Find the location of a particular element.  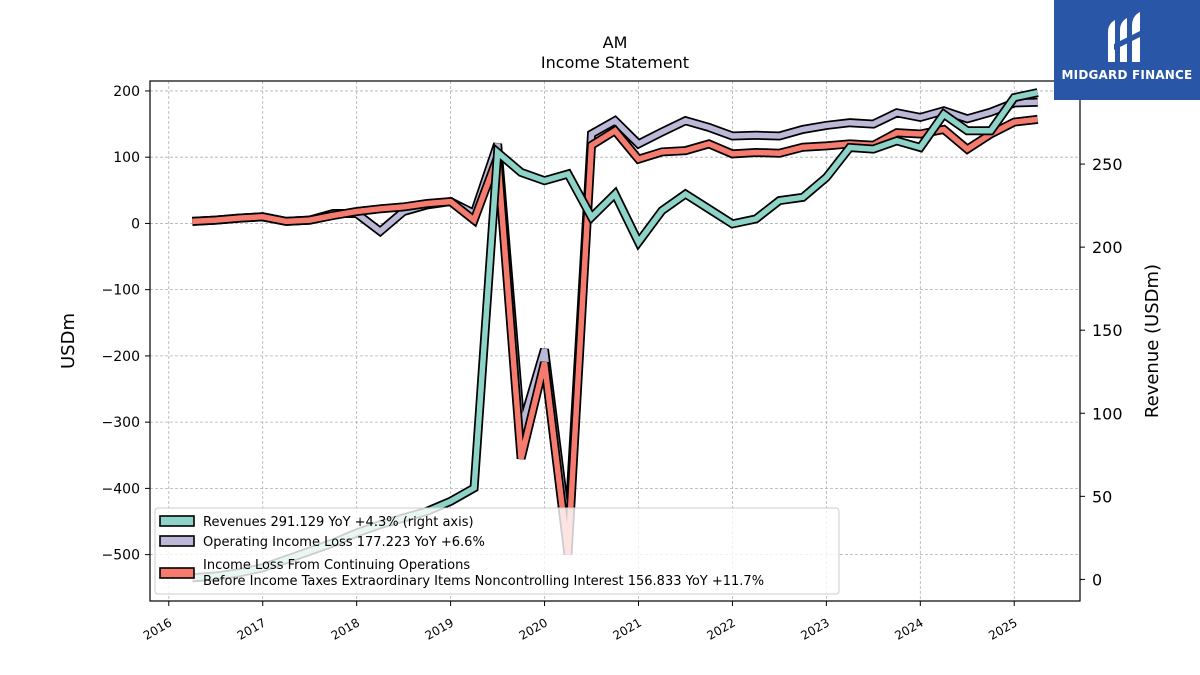

y-left-tick-label: −300 is located at coordinates (121, 423).